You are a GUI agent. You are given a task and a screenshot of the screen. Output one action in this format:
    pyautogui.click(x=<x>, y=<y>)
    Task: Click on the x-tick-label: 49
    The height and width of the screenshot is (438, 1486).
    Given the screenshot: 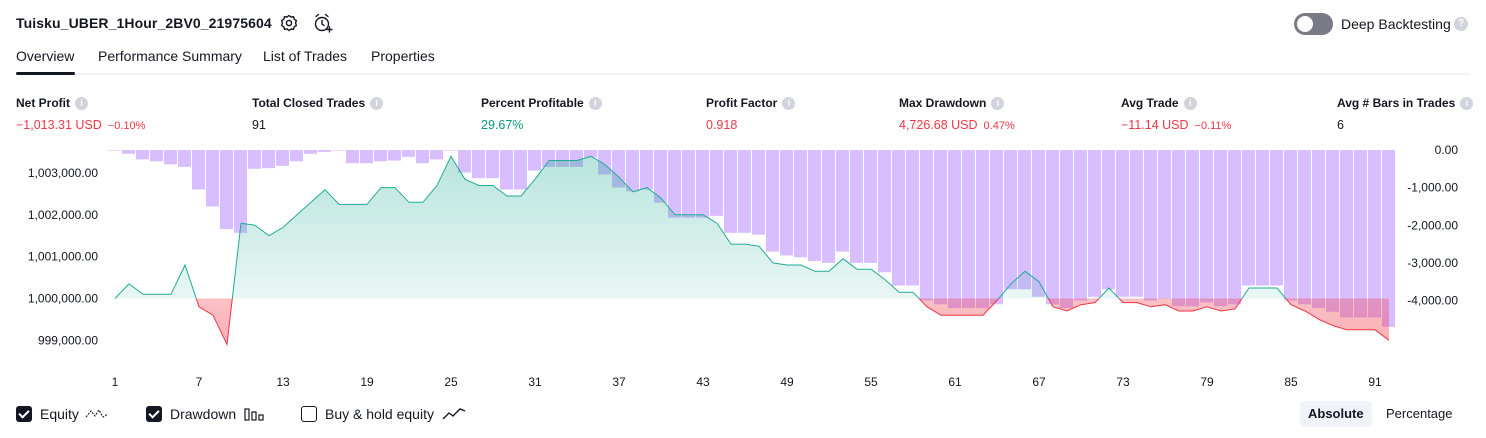 What is the action you would take?
    pyautogui.click(x=787, y=382)
    